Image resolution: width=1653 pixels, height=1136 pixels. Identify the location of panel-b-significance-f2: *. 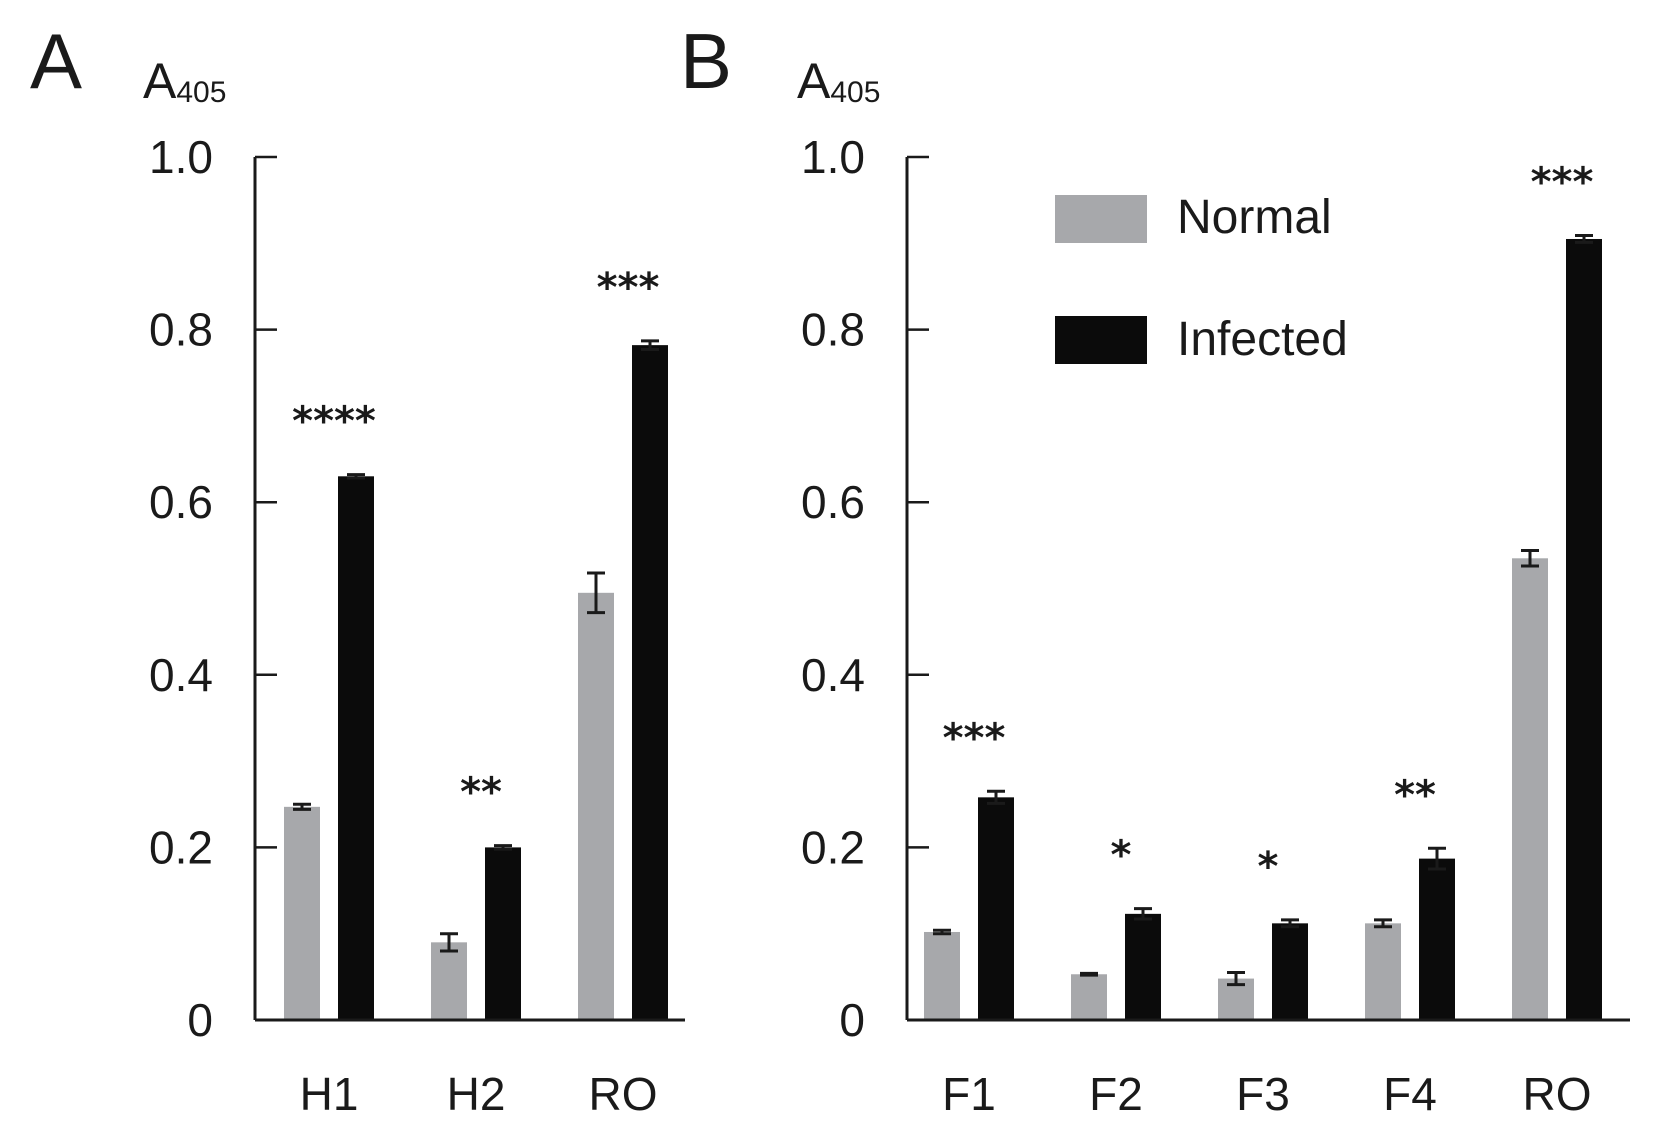
(1121, 856).